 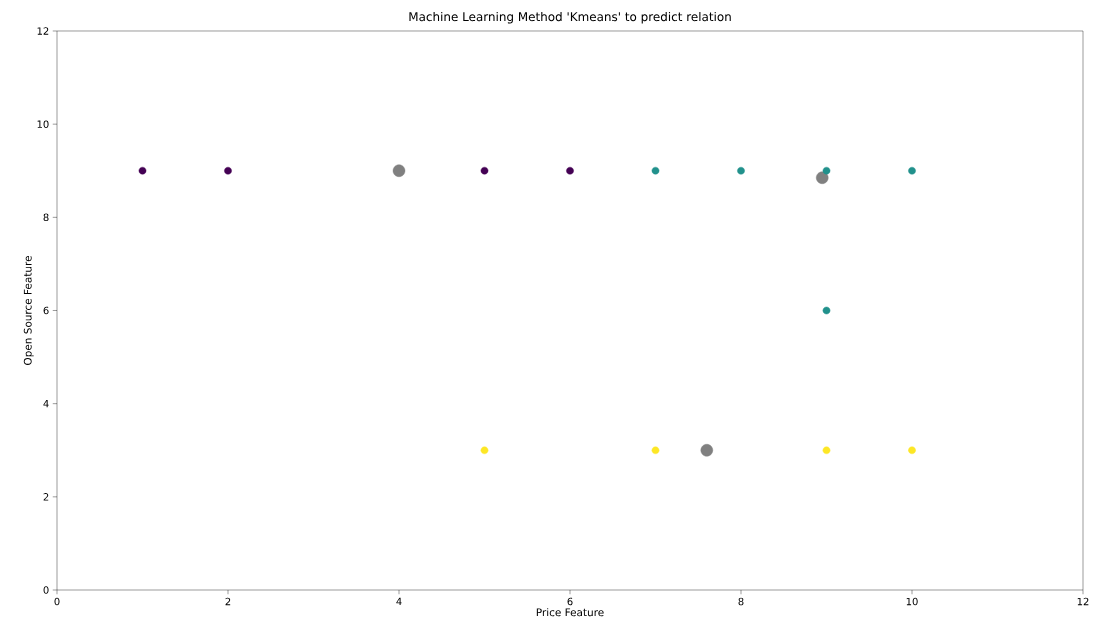 I want to click on y-tick-label: 4, so click(x=46, y=404).